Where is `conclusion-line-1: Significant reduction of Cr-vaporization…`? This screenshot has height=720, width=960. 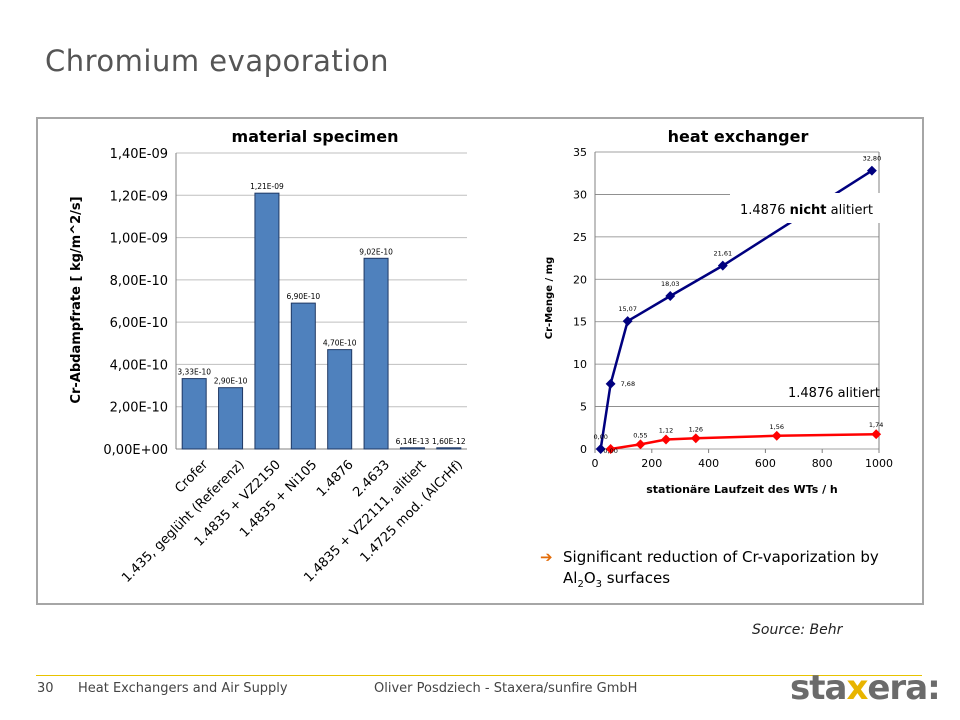 conclusion-line-1: Significant reduction of Cr-vaporization… is located at coordinates (721, 557).